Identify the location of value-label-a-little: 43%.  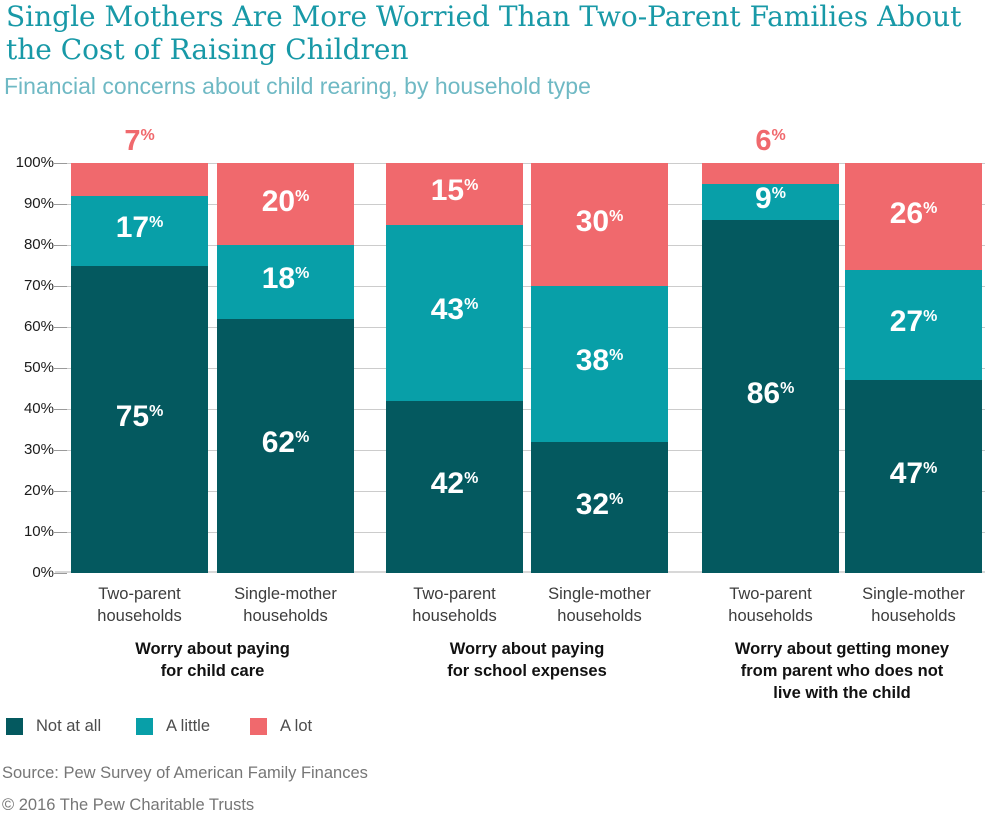
(455, 312).